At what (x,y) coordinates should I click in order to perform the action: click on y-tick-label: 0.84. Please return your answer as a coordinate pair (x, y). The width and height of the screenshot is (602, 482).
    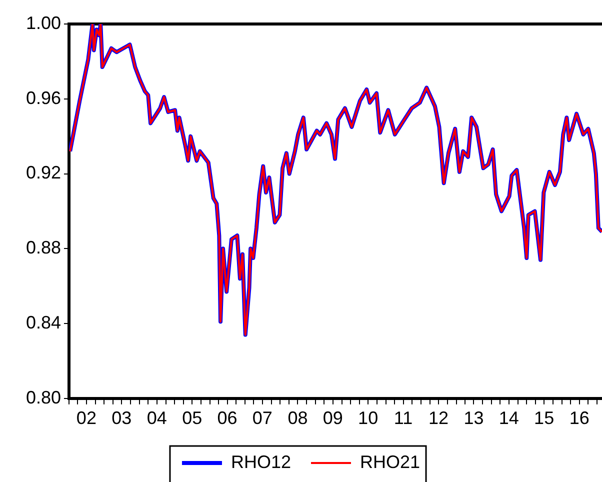
    Looking at the image, I should click on (43, 322).